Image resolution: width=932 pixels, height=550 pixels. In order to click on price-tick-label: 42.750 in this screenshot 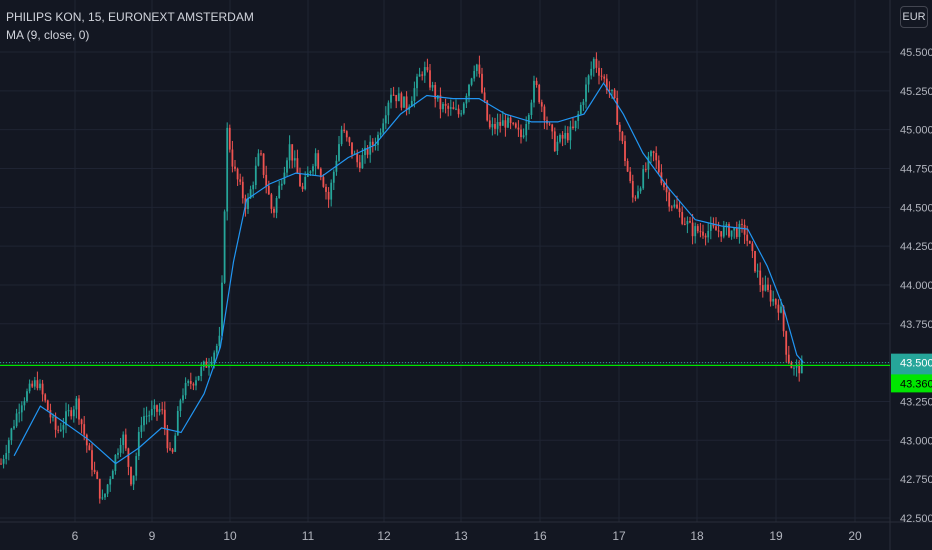, I will do `click(916, 480)`.